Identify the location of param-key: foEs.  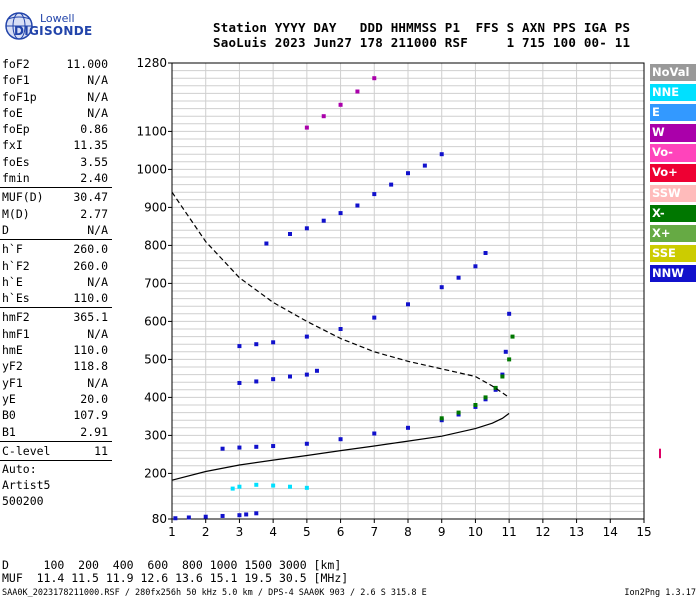
(16, 161).